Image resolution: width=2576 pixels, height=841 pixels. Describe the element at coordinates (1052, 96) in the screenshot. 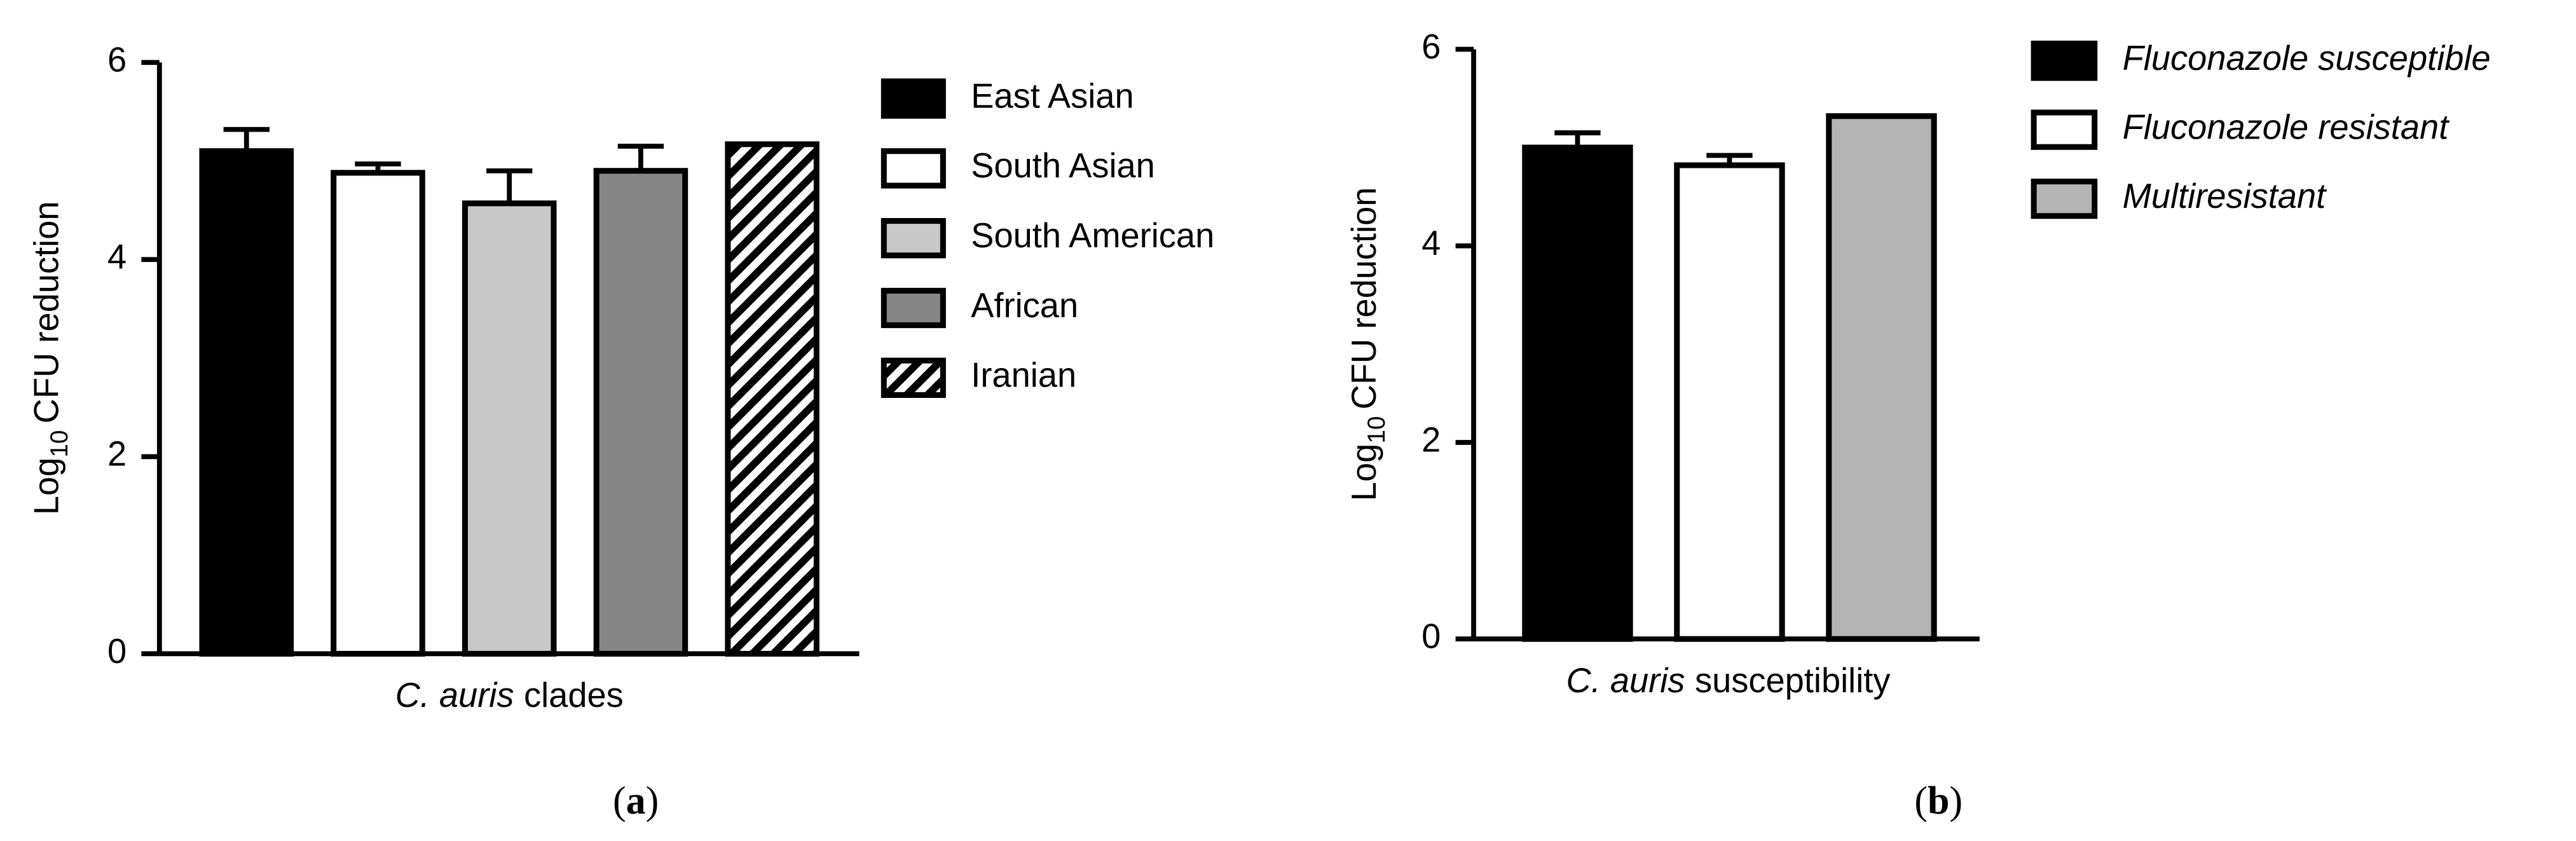

I see `legend-label: East Asian` at that location.